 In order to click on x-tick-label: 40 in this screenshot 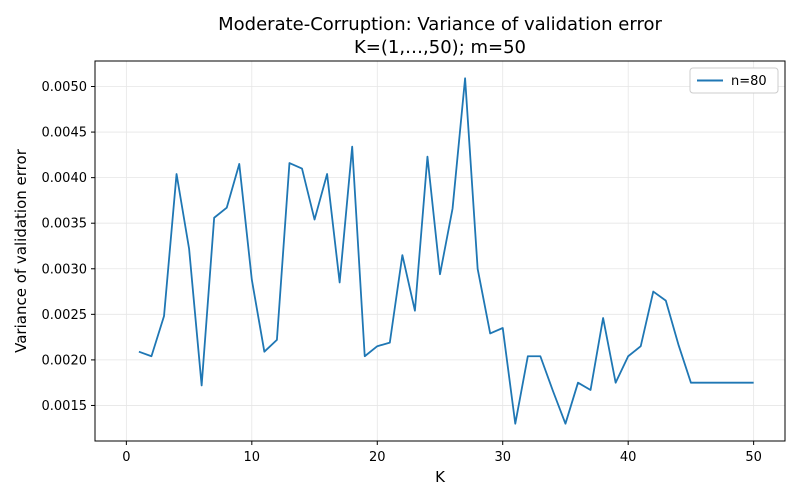, I will do `click(628, 457)`.